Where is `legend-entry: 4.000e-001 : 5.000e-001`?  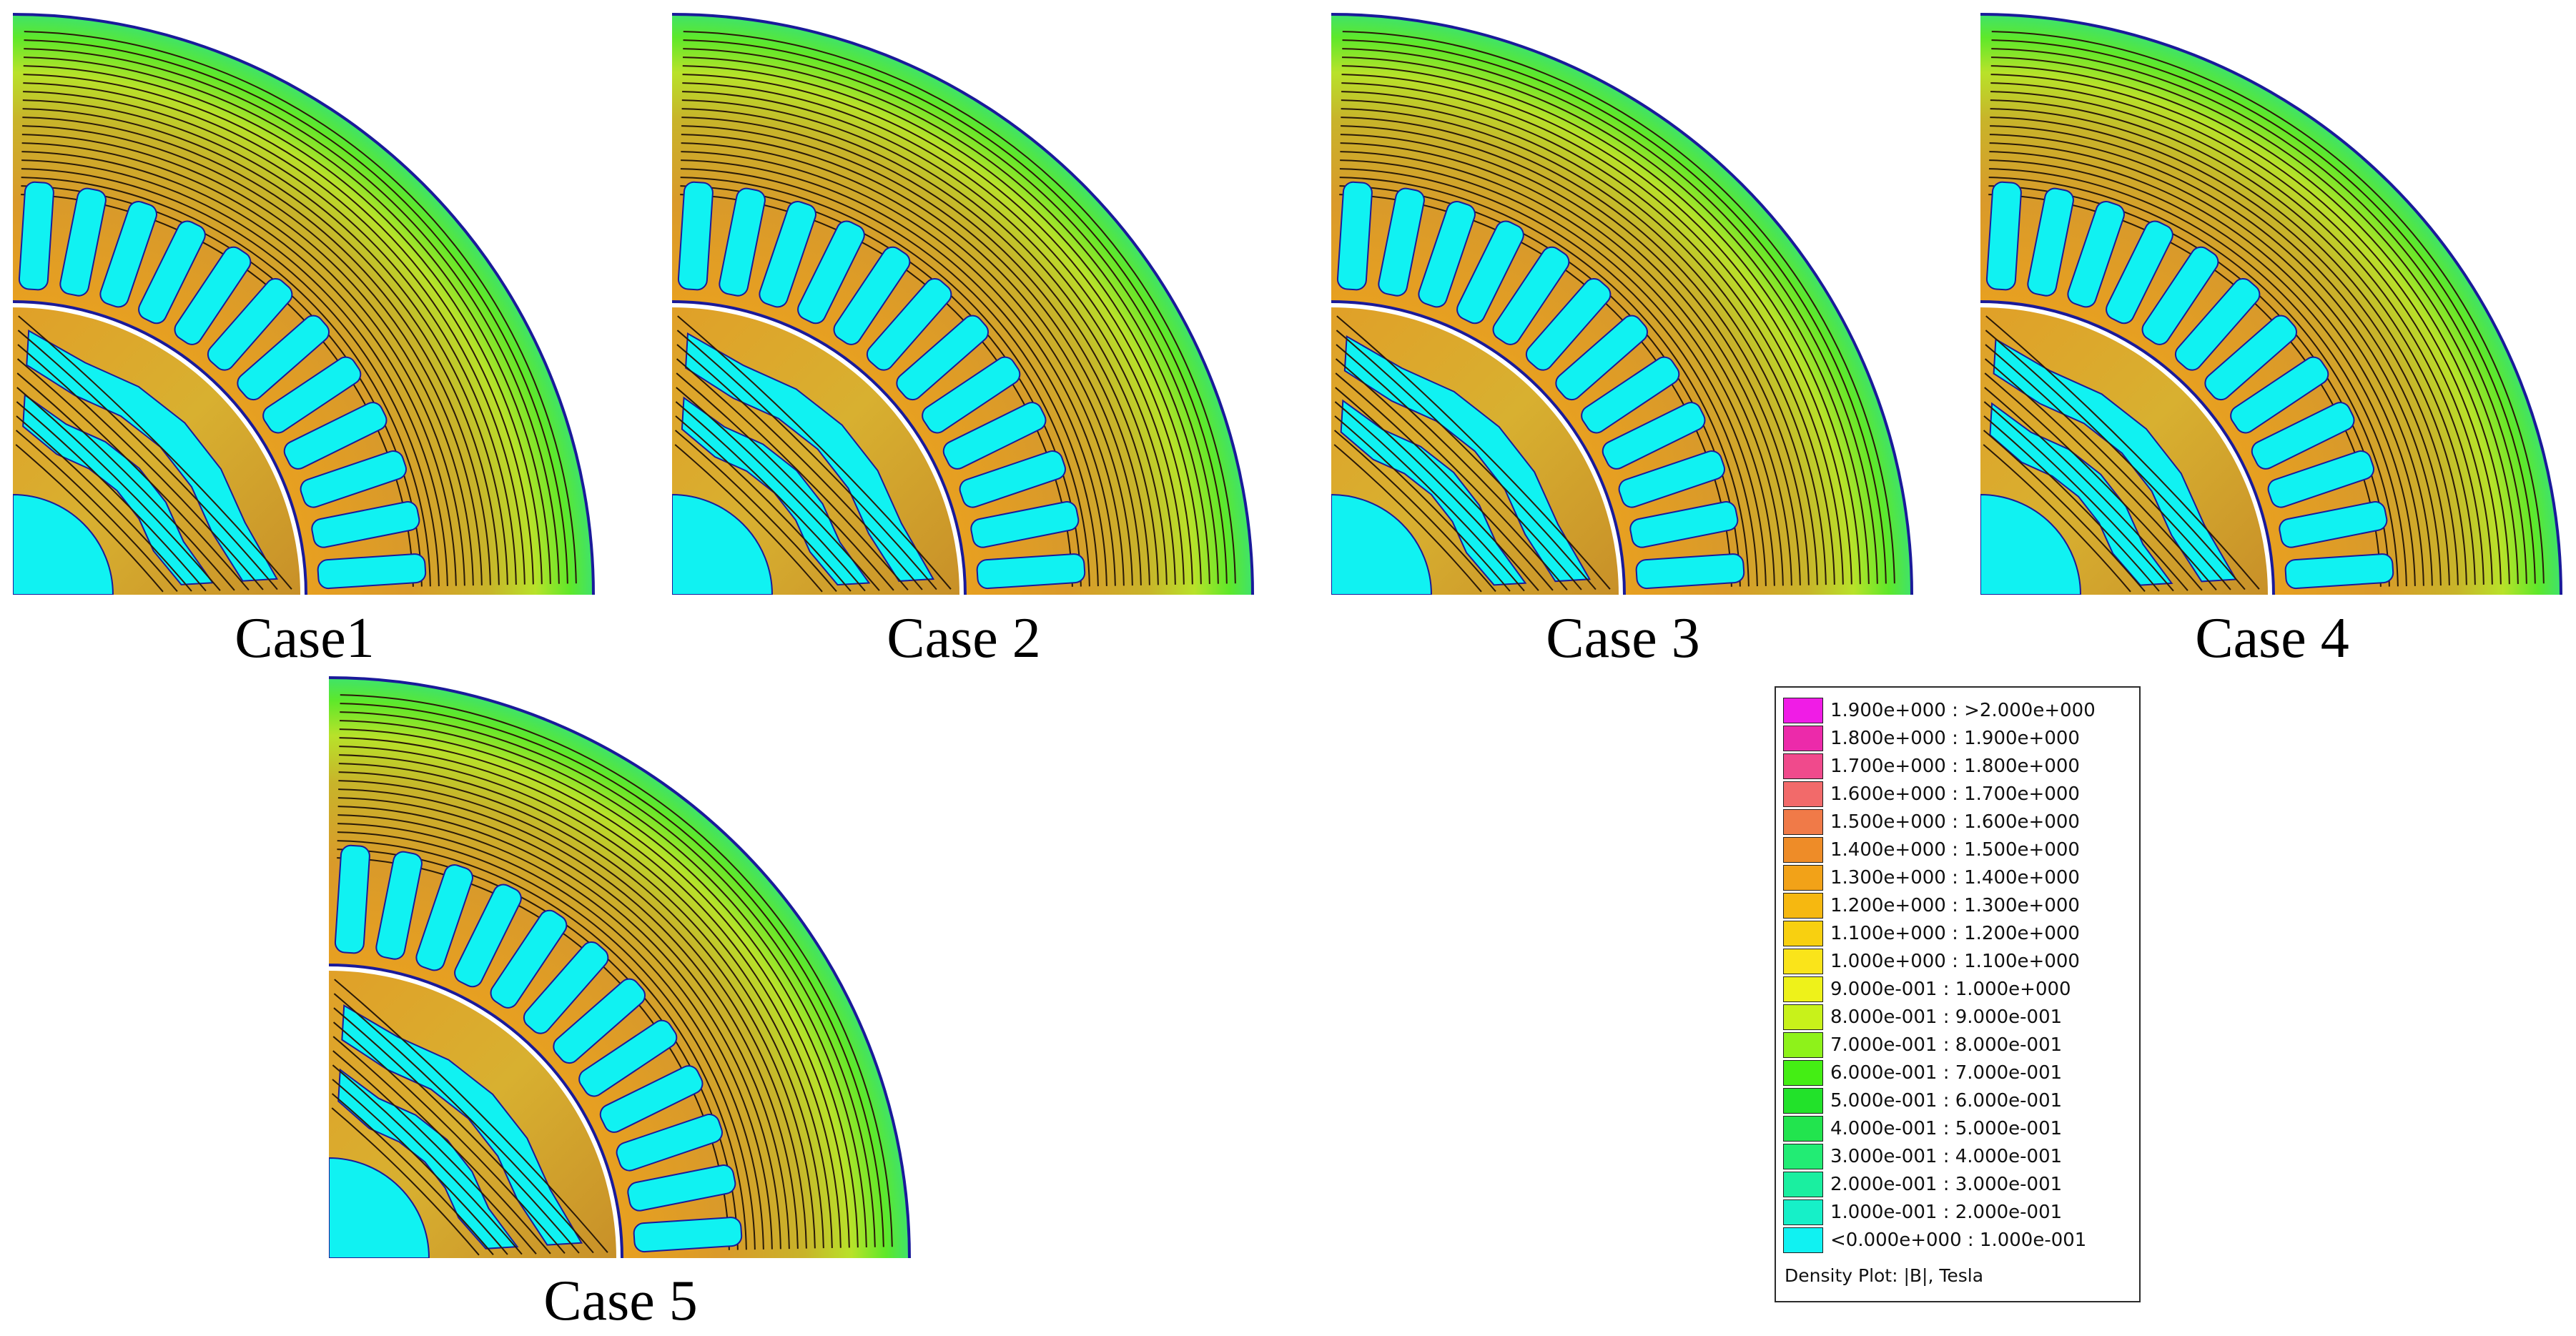
legend-entry: 4.000e-001 : 5.000e-001 is located at coordinates (1922, 1128).